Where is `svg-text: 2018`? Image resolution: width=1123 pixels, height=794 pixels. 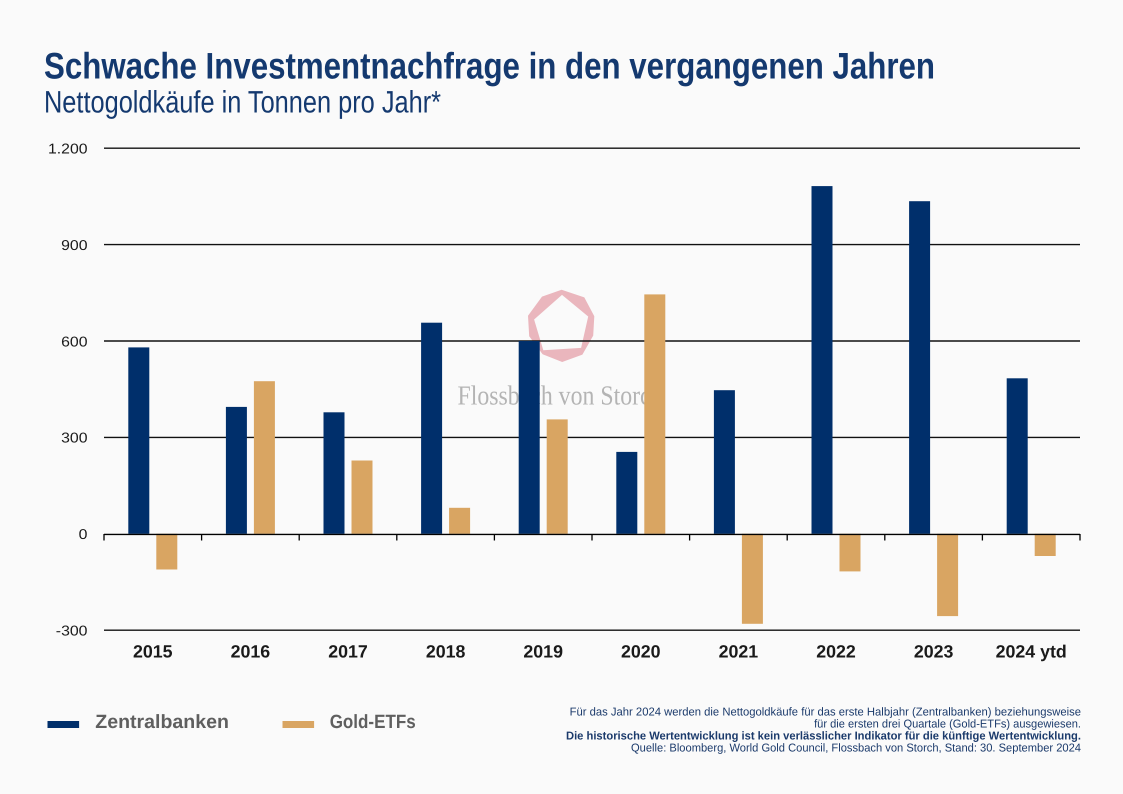
svg-text: 2018 is located at coordinates (446, 651).